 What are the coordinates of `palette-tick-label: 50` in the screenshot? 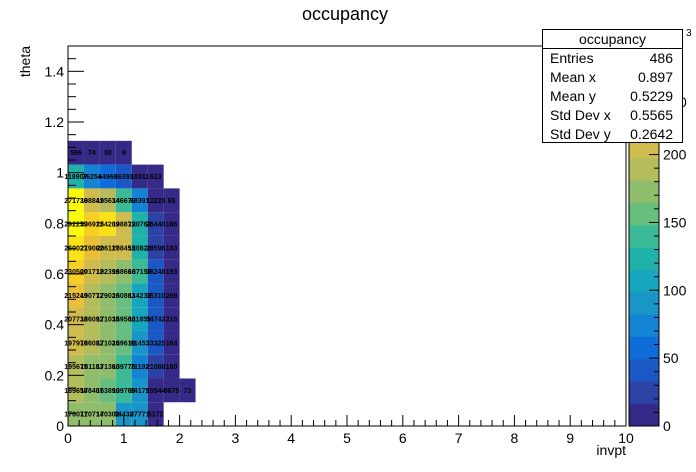 It's located at (671, 358).